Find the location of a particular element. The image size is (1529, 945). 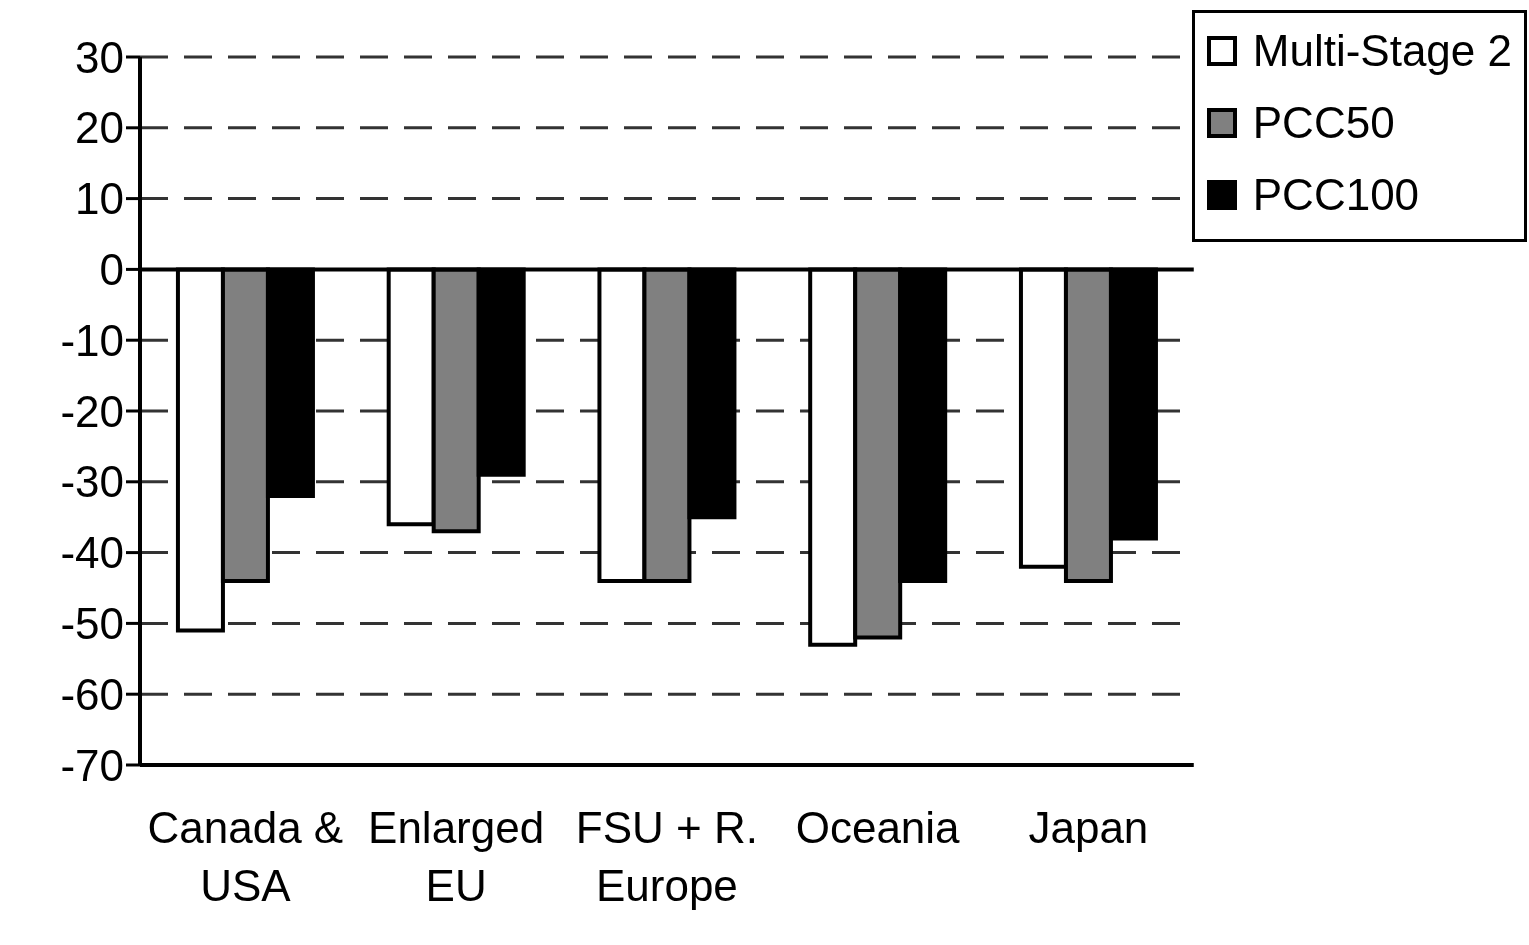

legend-label: PCC50 is located at coordinates (1323, 123).